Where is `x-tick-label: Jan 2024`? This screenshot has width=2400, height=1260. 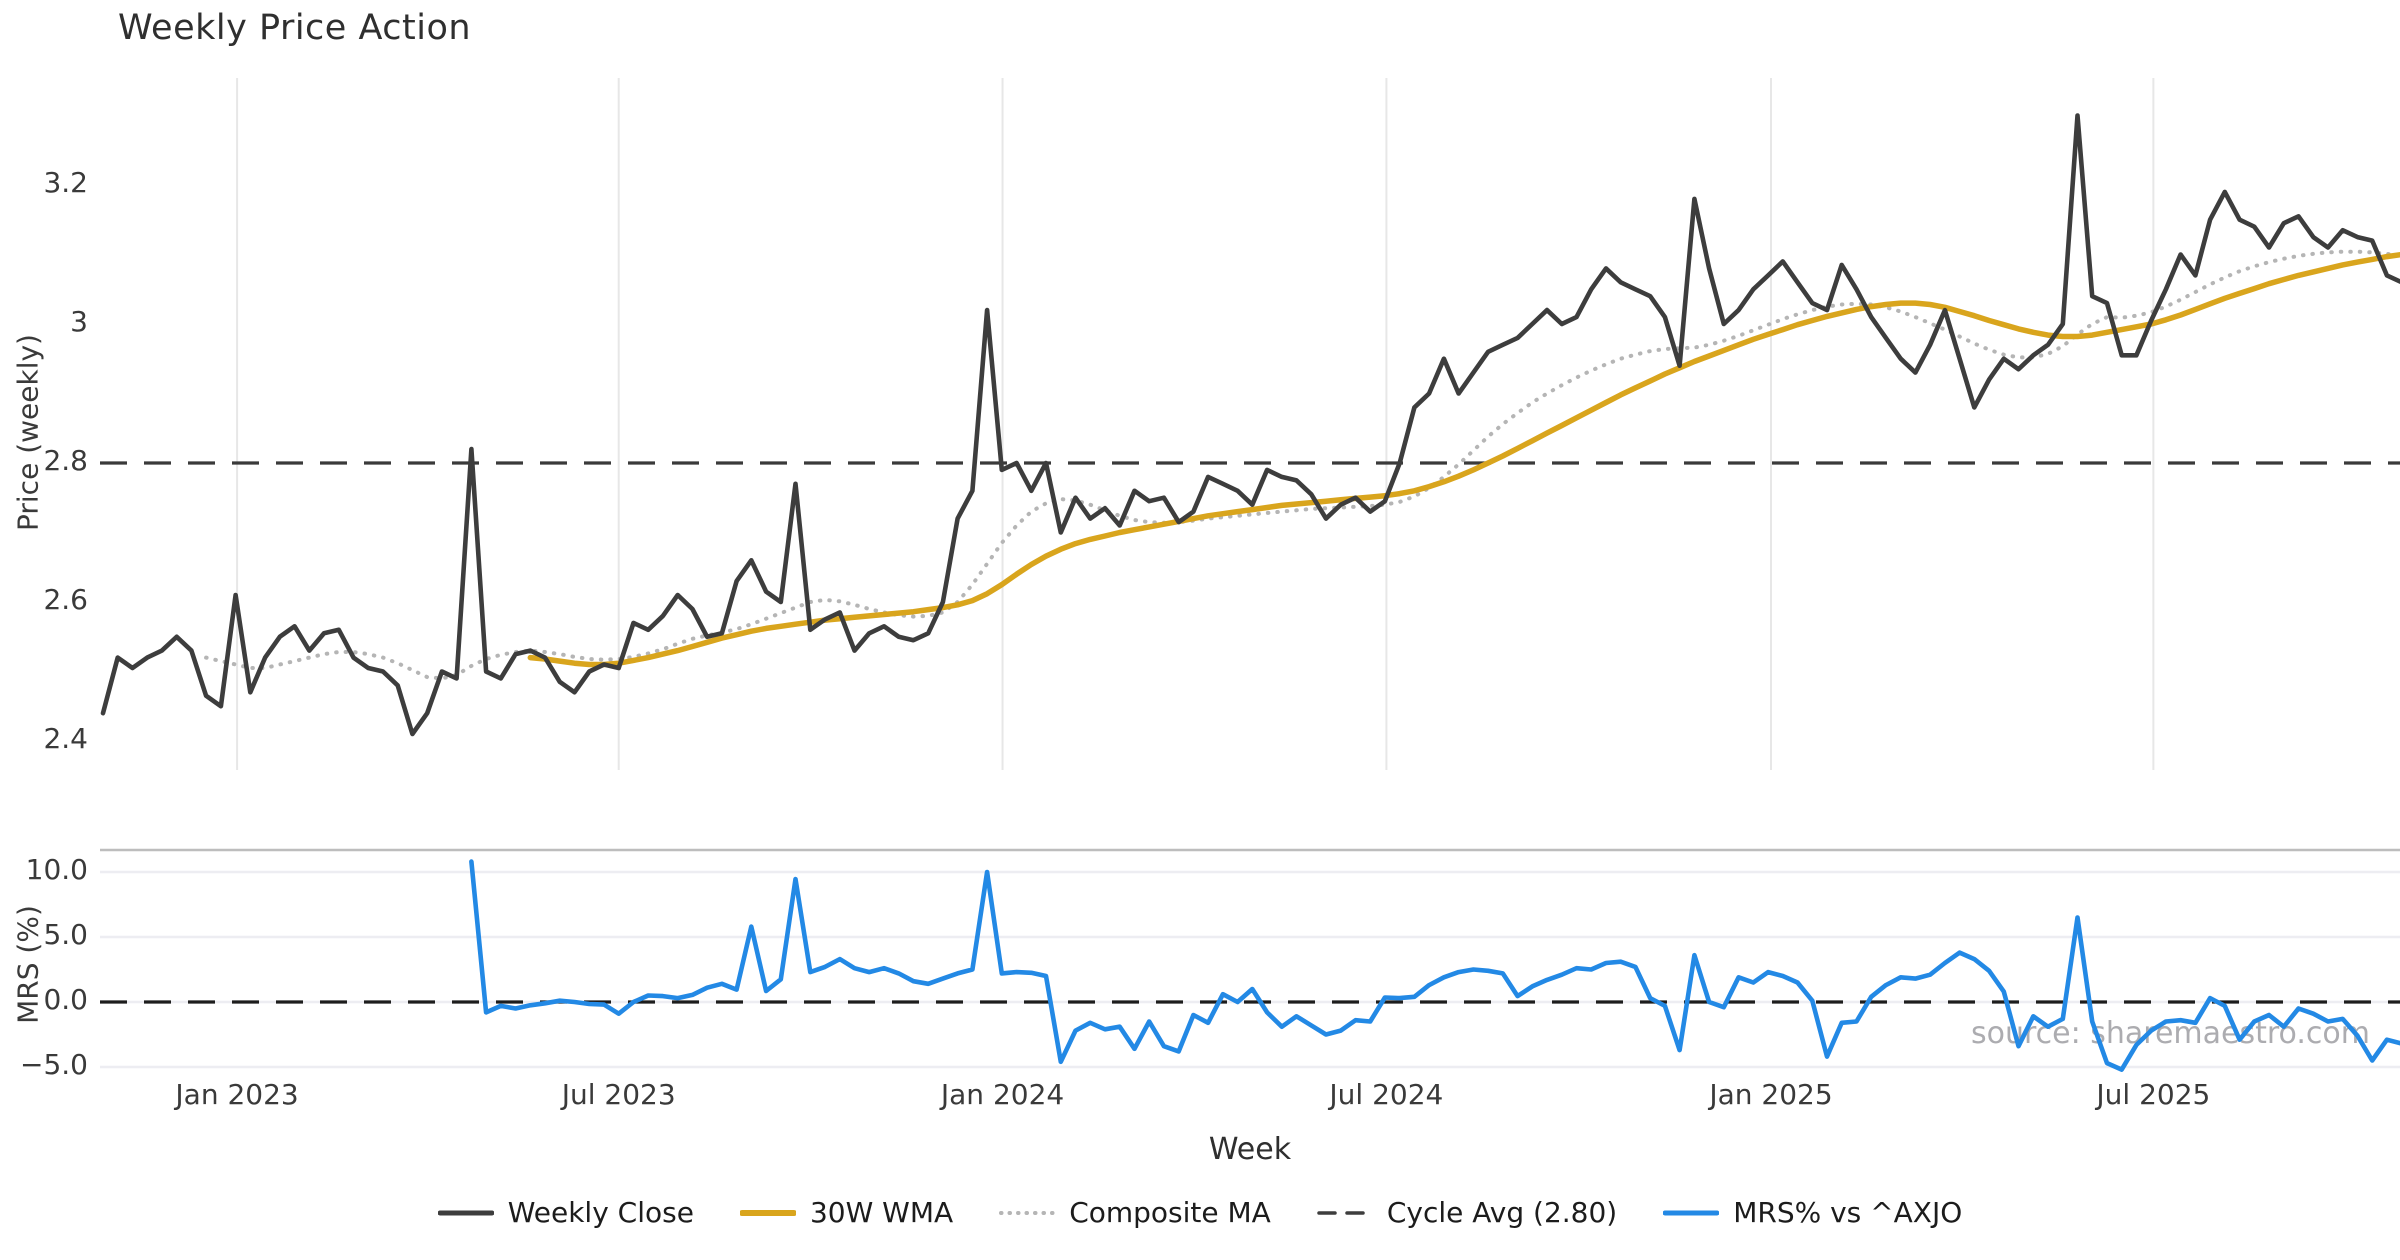
x-tick-label: Jan 2024 is located at coordinates (1002, 1094).